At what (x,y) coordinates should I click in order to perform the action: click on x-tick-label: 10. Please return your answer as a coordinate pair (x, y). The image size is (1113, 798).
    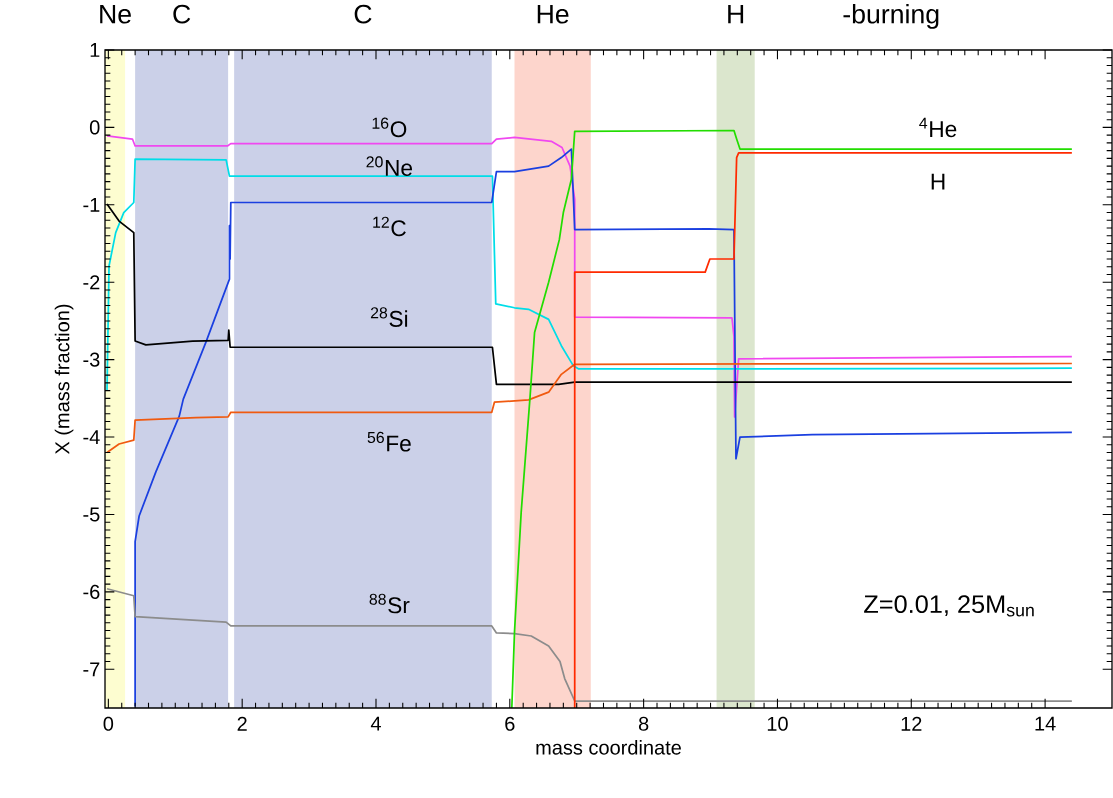
    Looking at the image, I should click on (777, 723).